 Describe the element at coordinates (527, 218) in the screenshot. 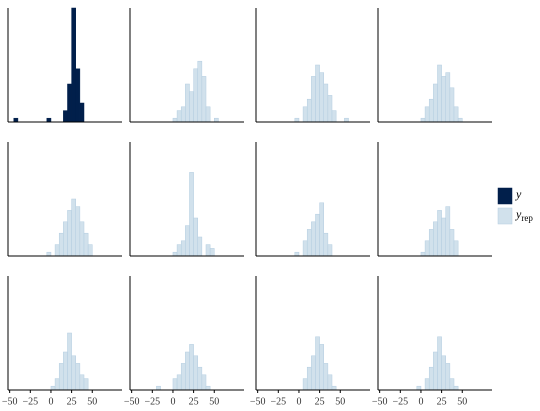

I see `legend-label-subscript: rep` at that location.